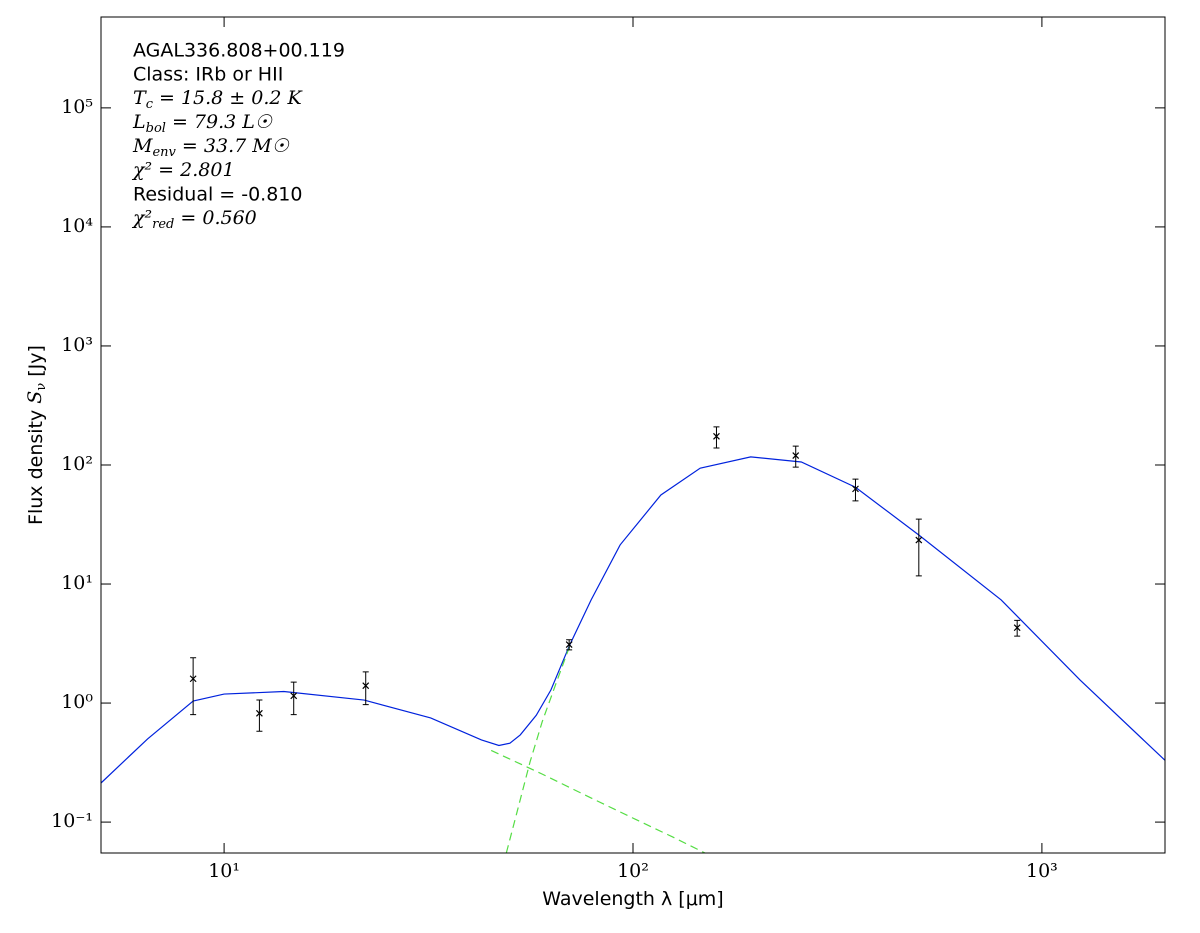 This screenshot has height=933, width=1200. I want to click on y-tick-label: 10², so click(77, 464).